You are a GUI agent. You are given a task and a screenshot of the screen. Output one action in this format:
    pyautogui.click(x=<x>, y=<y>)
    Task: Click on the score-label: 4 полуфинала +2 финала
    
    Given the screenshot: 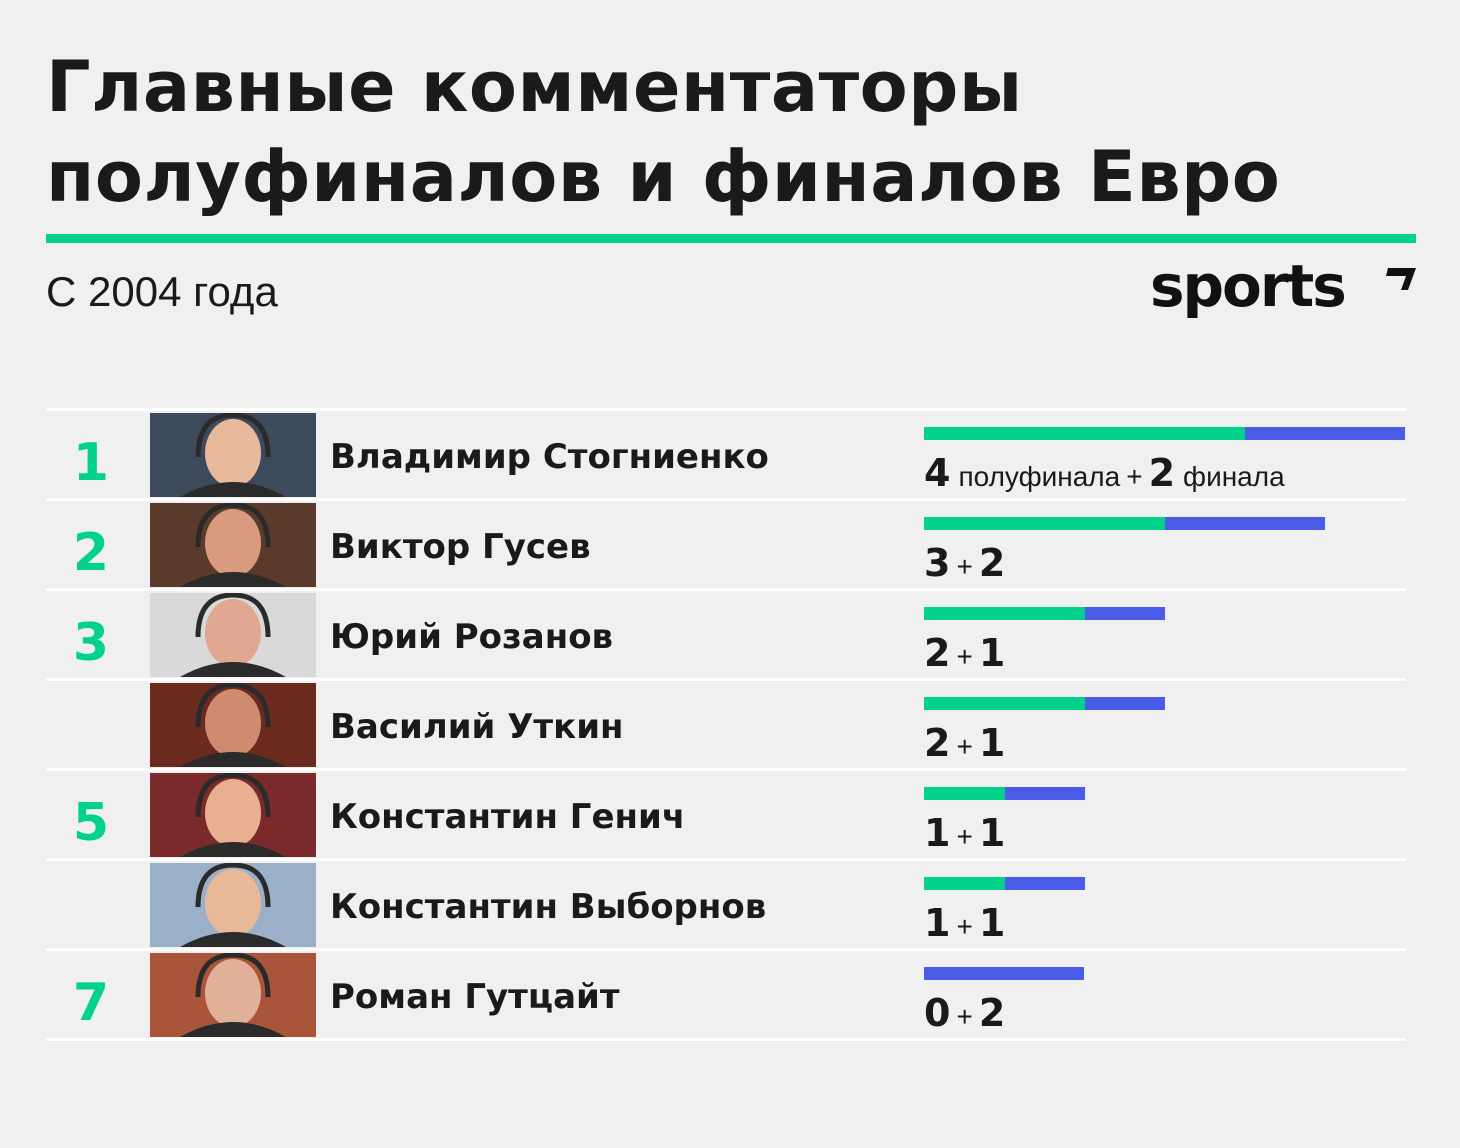 What is the action you would take?
    pyautogui.click(x=1104, y=473)
    